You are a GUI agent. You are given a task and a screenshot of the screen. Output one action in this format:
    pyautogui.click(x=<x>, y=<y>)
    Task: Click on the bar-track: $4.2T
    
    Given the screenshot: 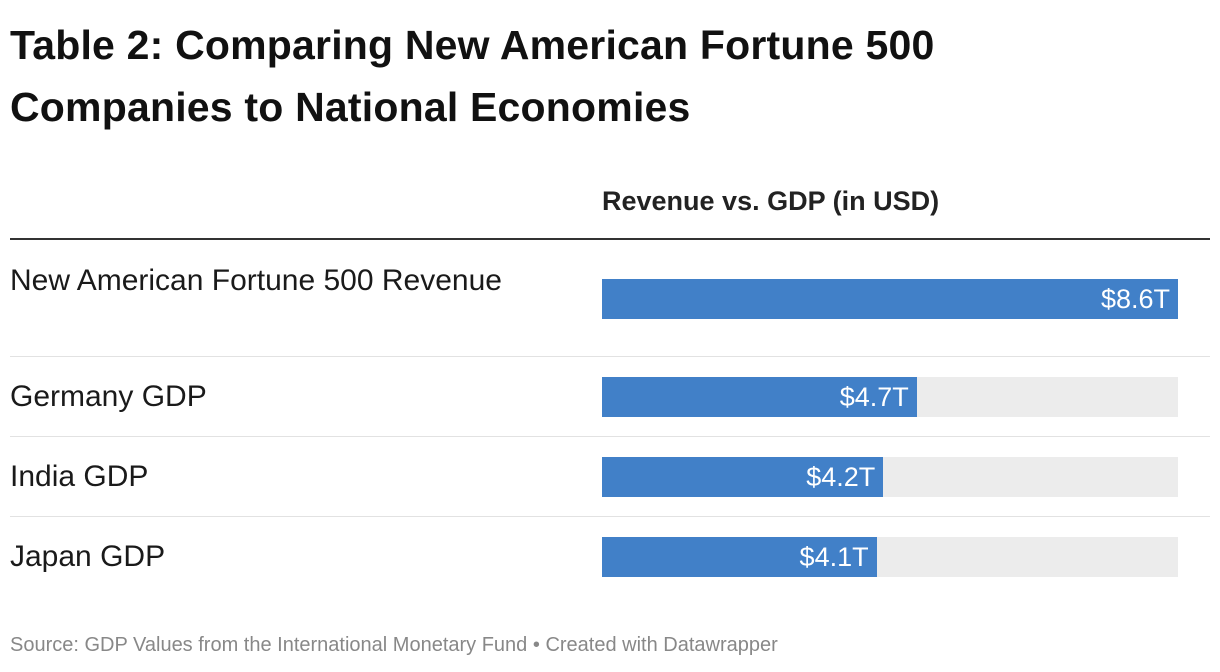 What is the action you would take?
    pyautogui.click(x=890, y=477)
    